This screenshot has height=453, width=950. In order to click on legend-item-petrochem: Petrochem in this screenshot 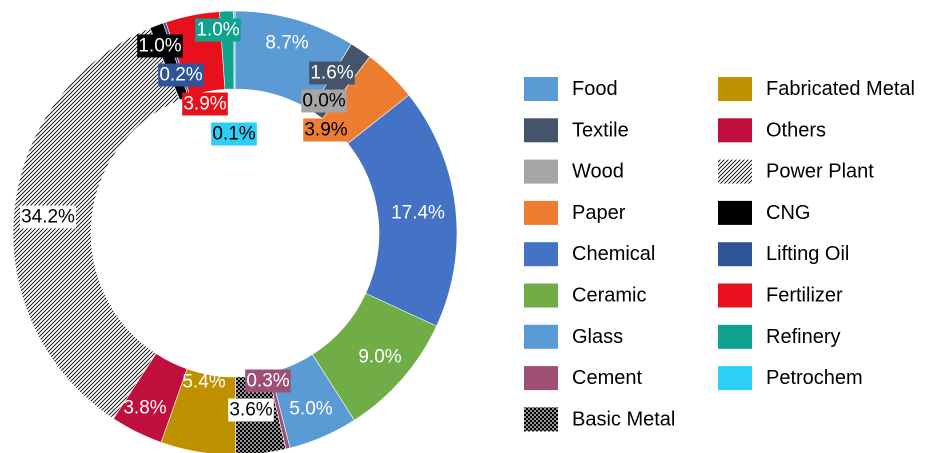, I will do `click(790, 378)`.